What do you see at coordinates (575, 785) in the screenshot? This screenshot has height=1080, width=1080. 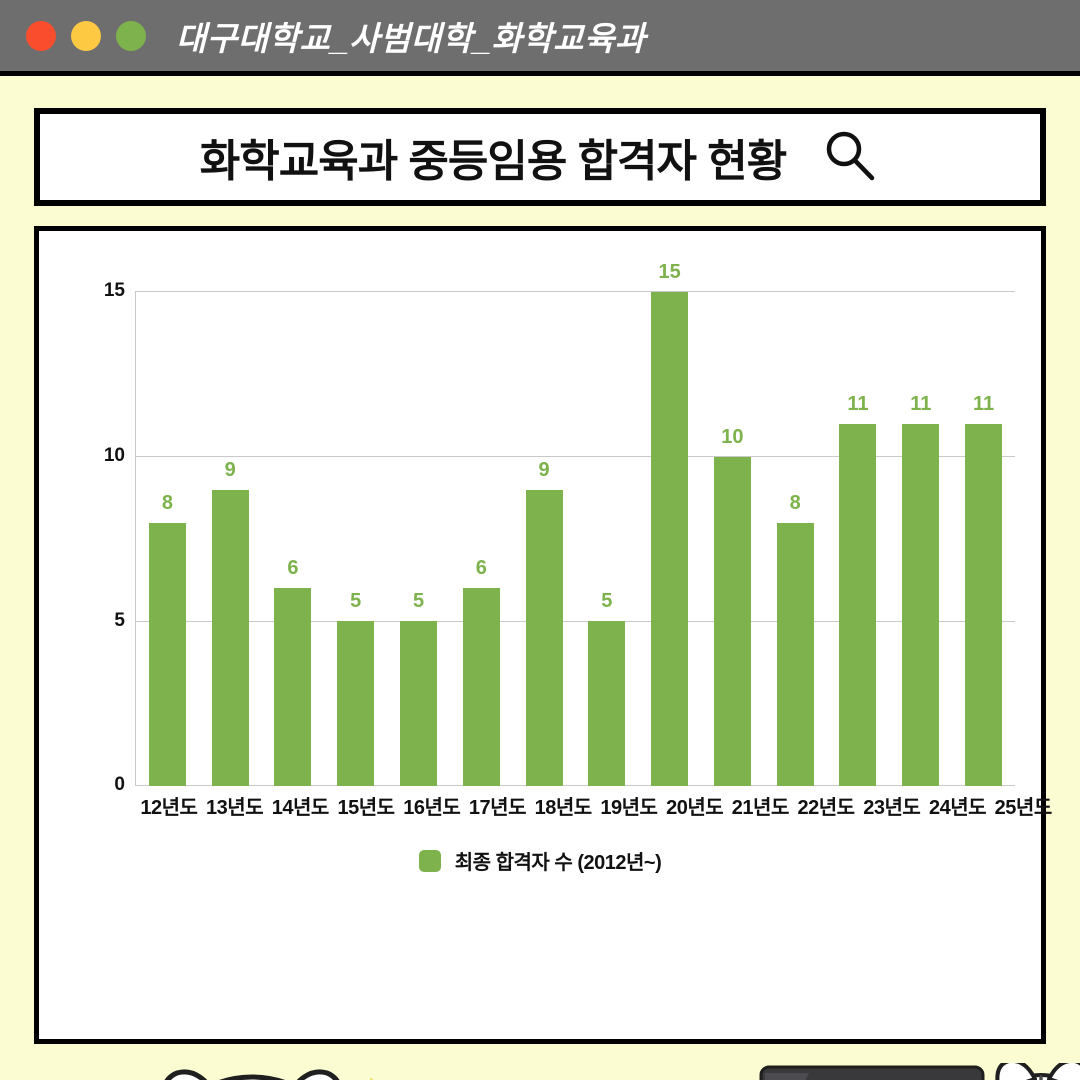 I see `axis-baseline` at bounding box center [575, 785].